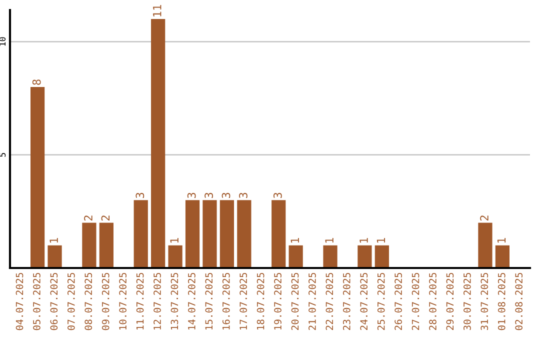  I want to click on x-tick-label: 23.07.2025, so click(346, 301).